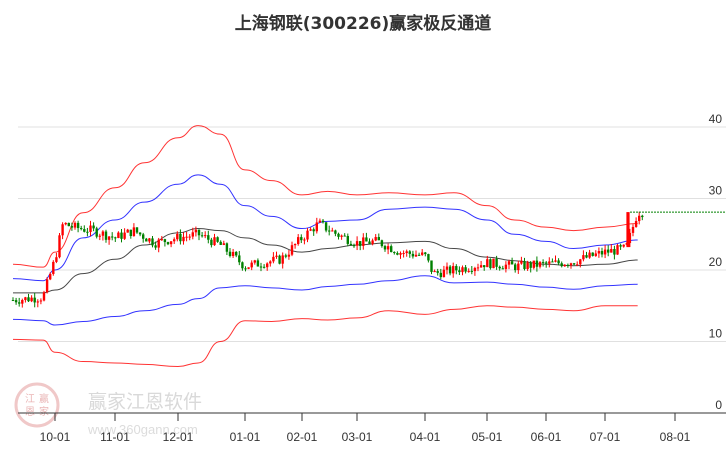  I want to click on watermark-seal-icon, so click(37, 405).